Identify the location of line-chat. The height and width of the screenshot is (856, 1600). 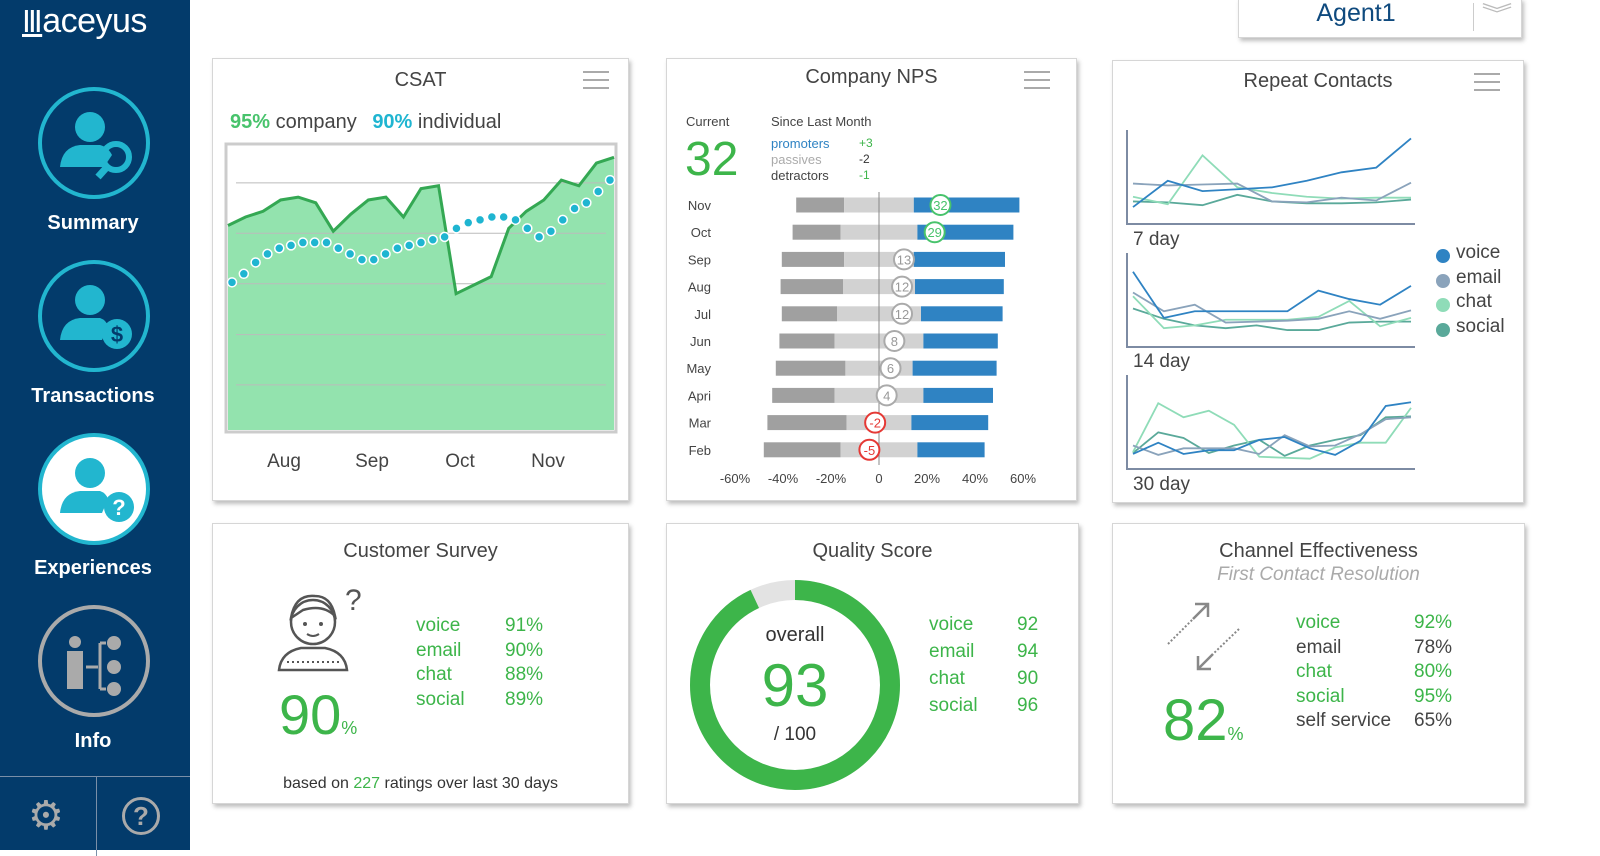
(1272, 312).